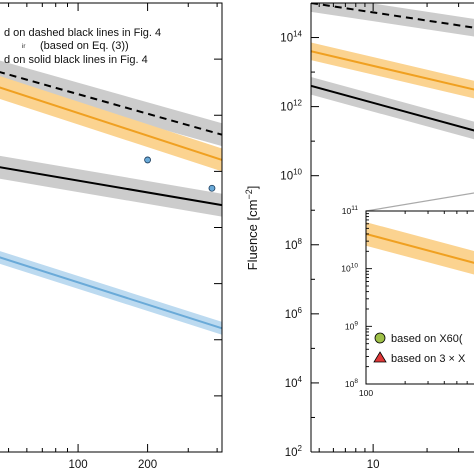 This screenshot has height=474, width=474. Describe the element at coordinates (147, 465) in the screenshot. I see `left-x-tick-label-1: 200` at that location.